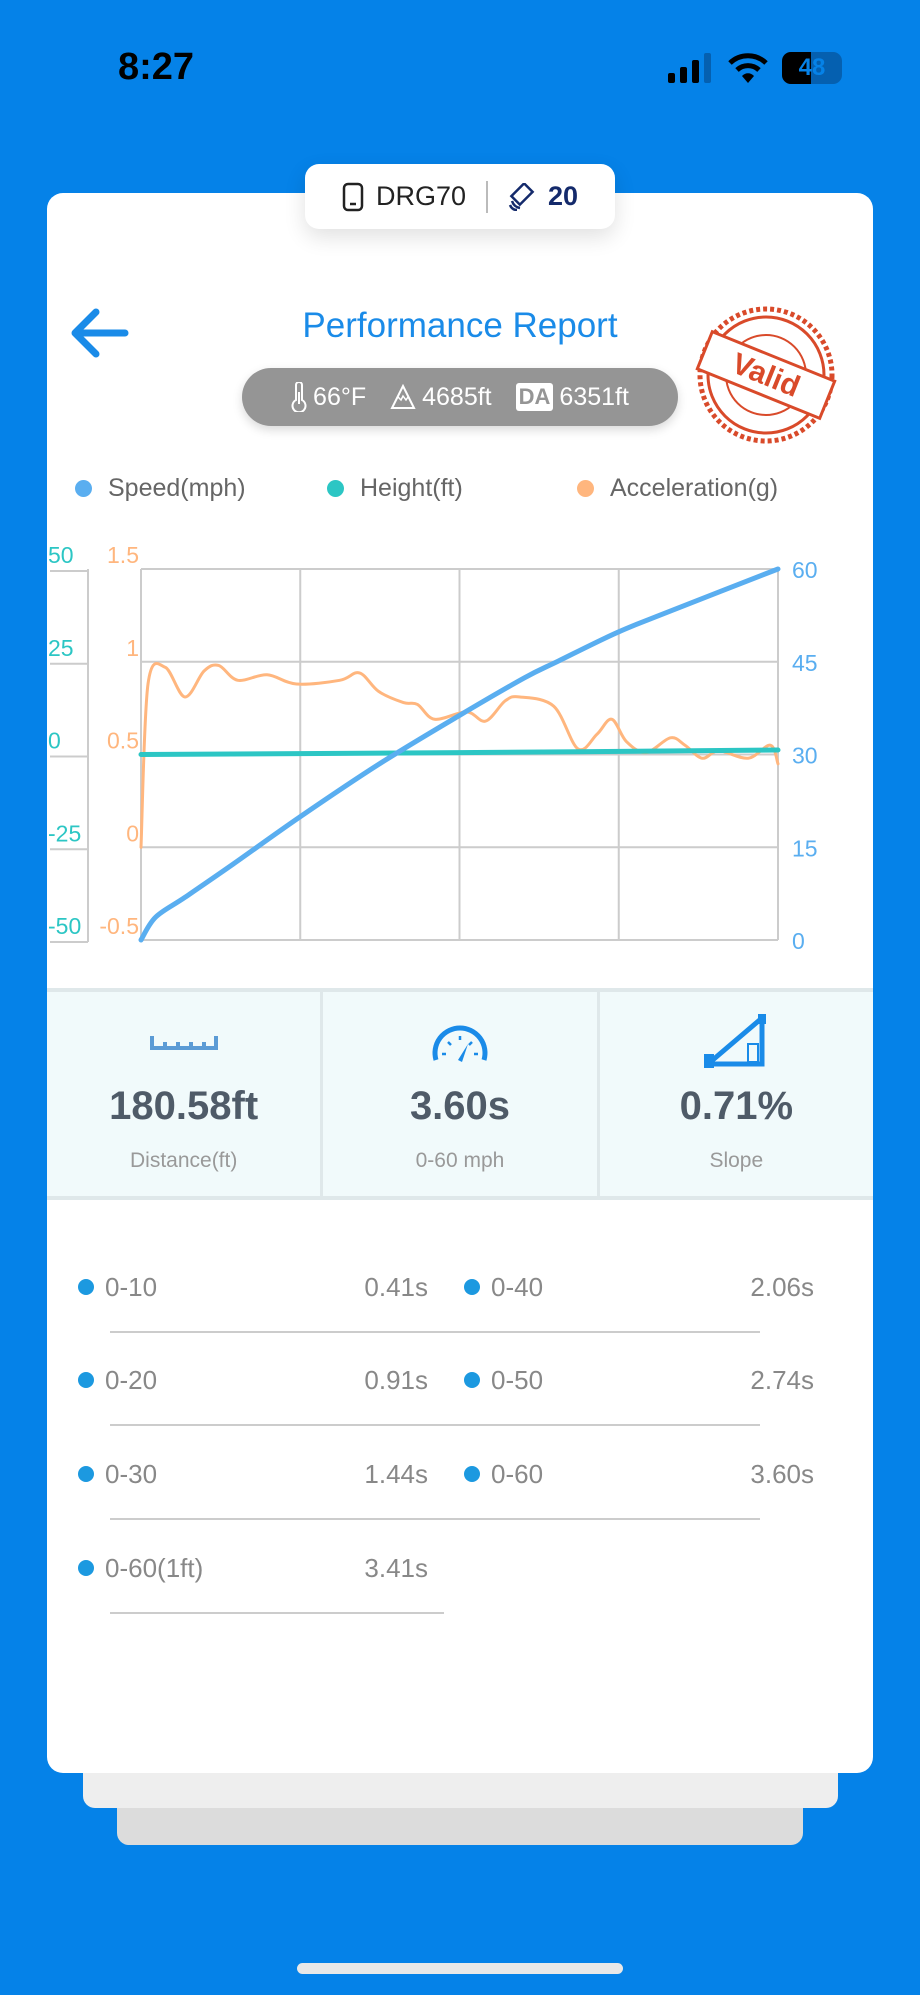  Describe the element at coordinates (534, 397) in the screenshot. I see `da-badge: DA` at that location.